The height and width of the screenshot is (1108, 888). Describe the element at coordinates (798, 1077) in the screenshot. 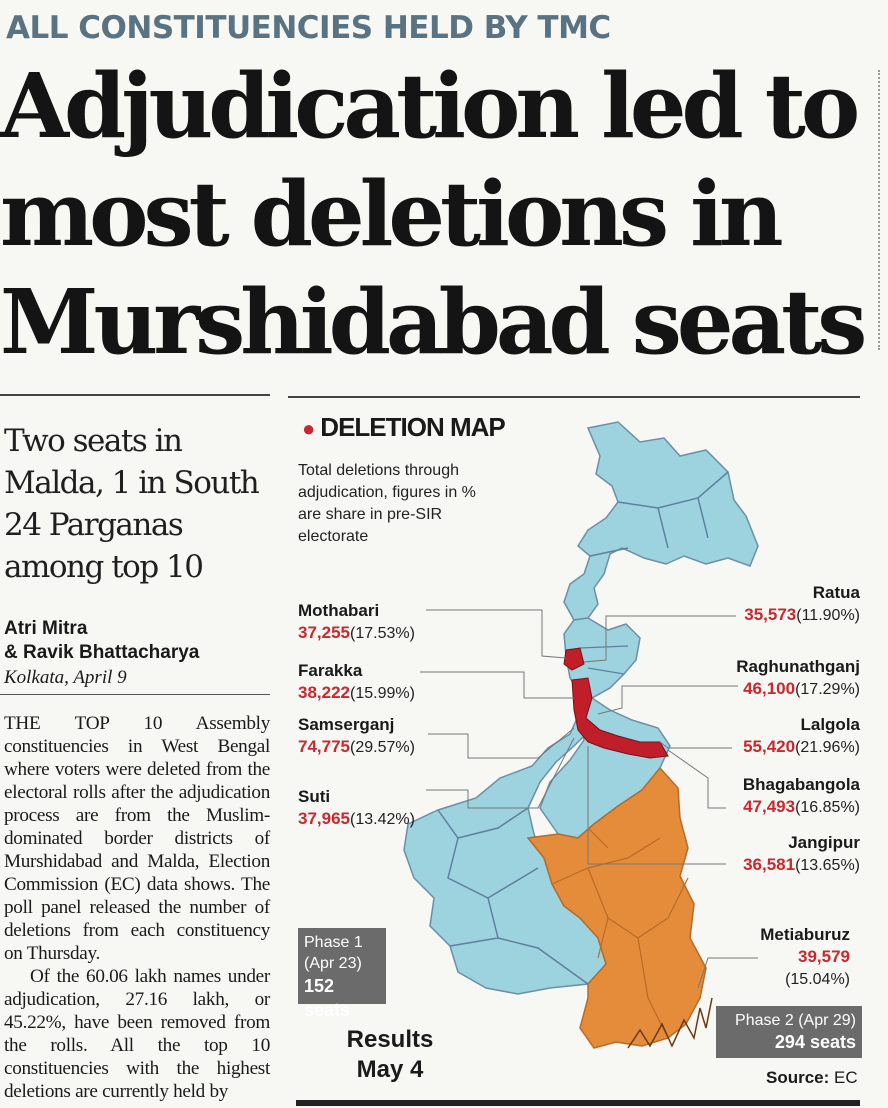

I see `source-label: Source:` at that location.